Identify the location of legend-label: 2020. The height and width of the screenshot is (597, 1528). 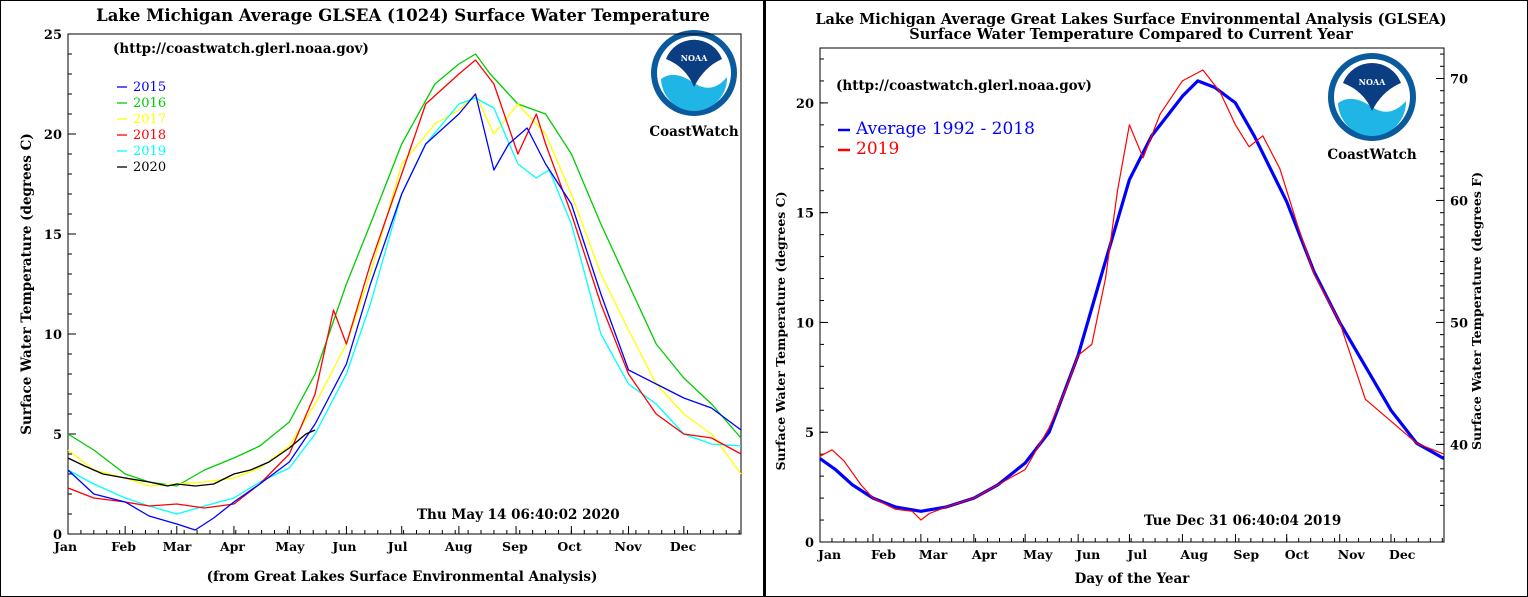
(149, 167).